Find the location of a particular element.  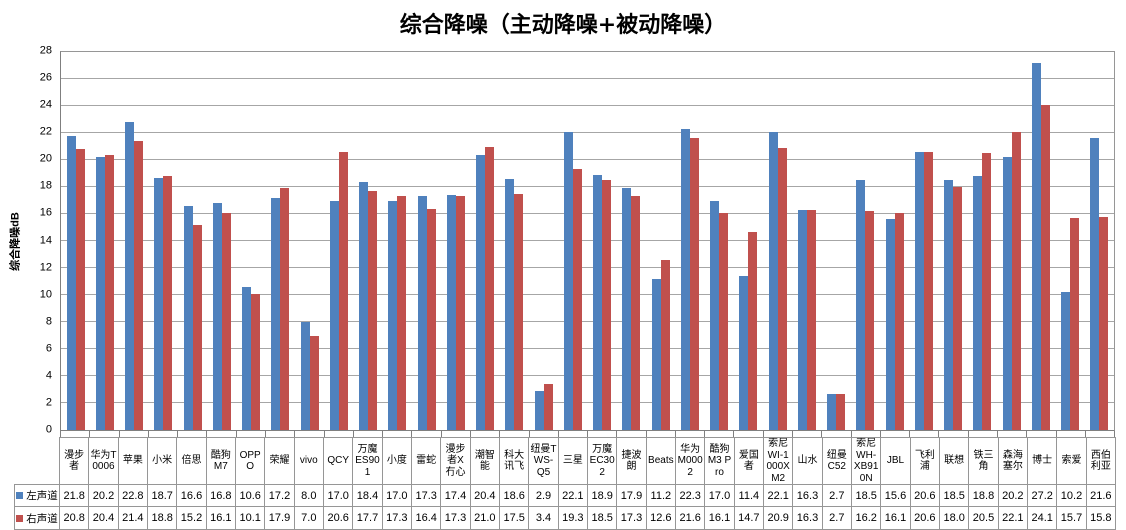

table-header-cell: 西伯利亚 is located at coordinates (1101, 461).